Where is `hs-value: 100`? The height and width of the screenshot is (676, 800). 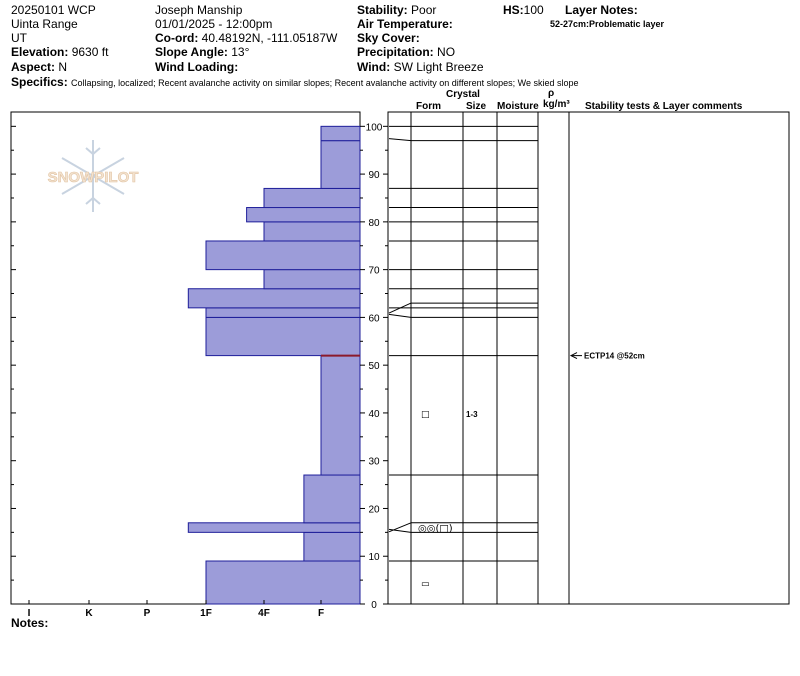
hs-value: 100 is located at coordinates (533, 10).